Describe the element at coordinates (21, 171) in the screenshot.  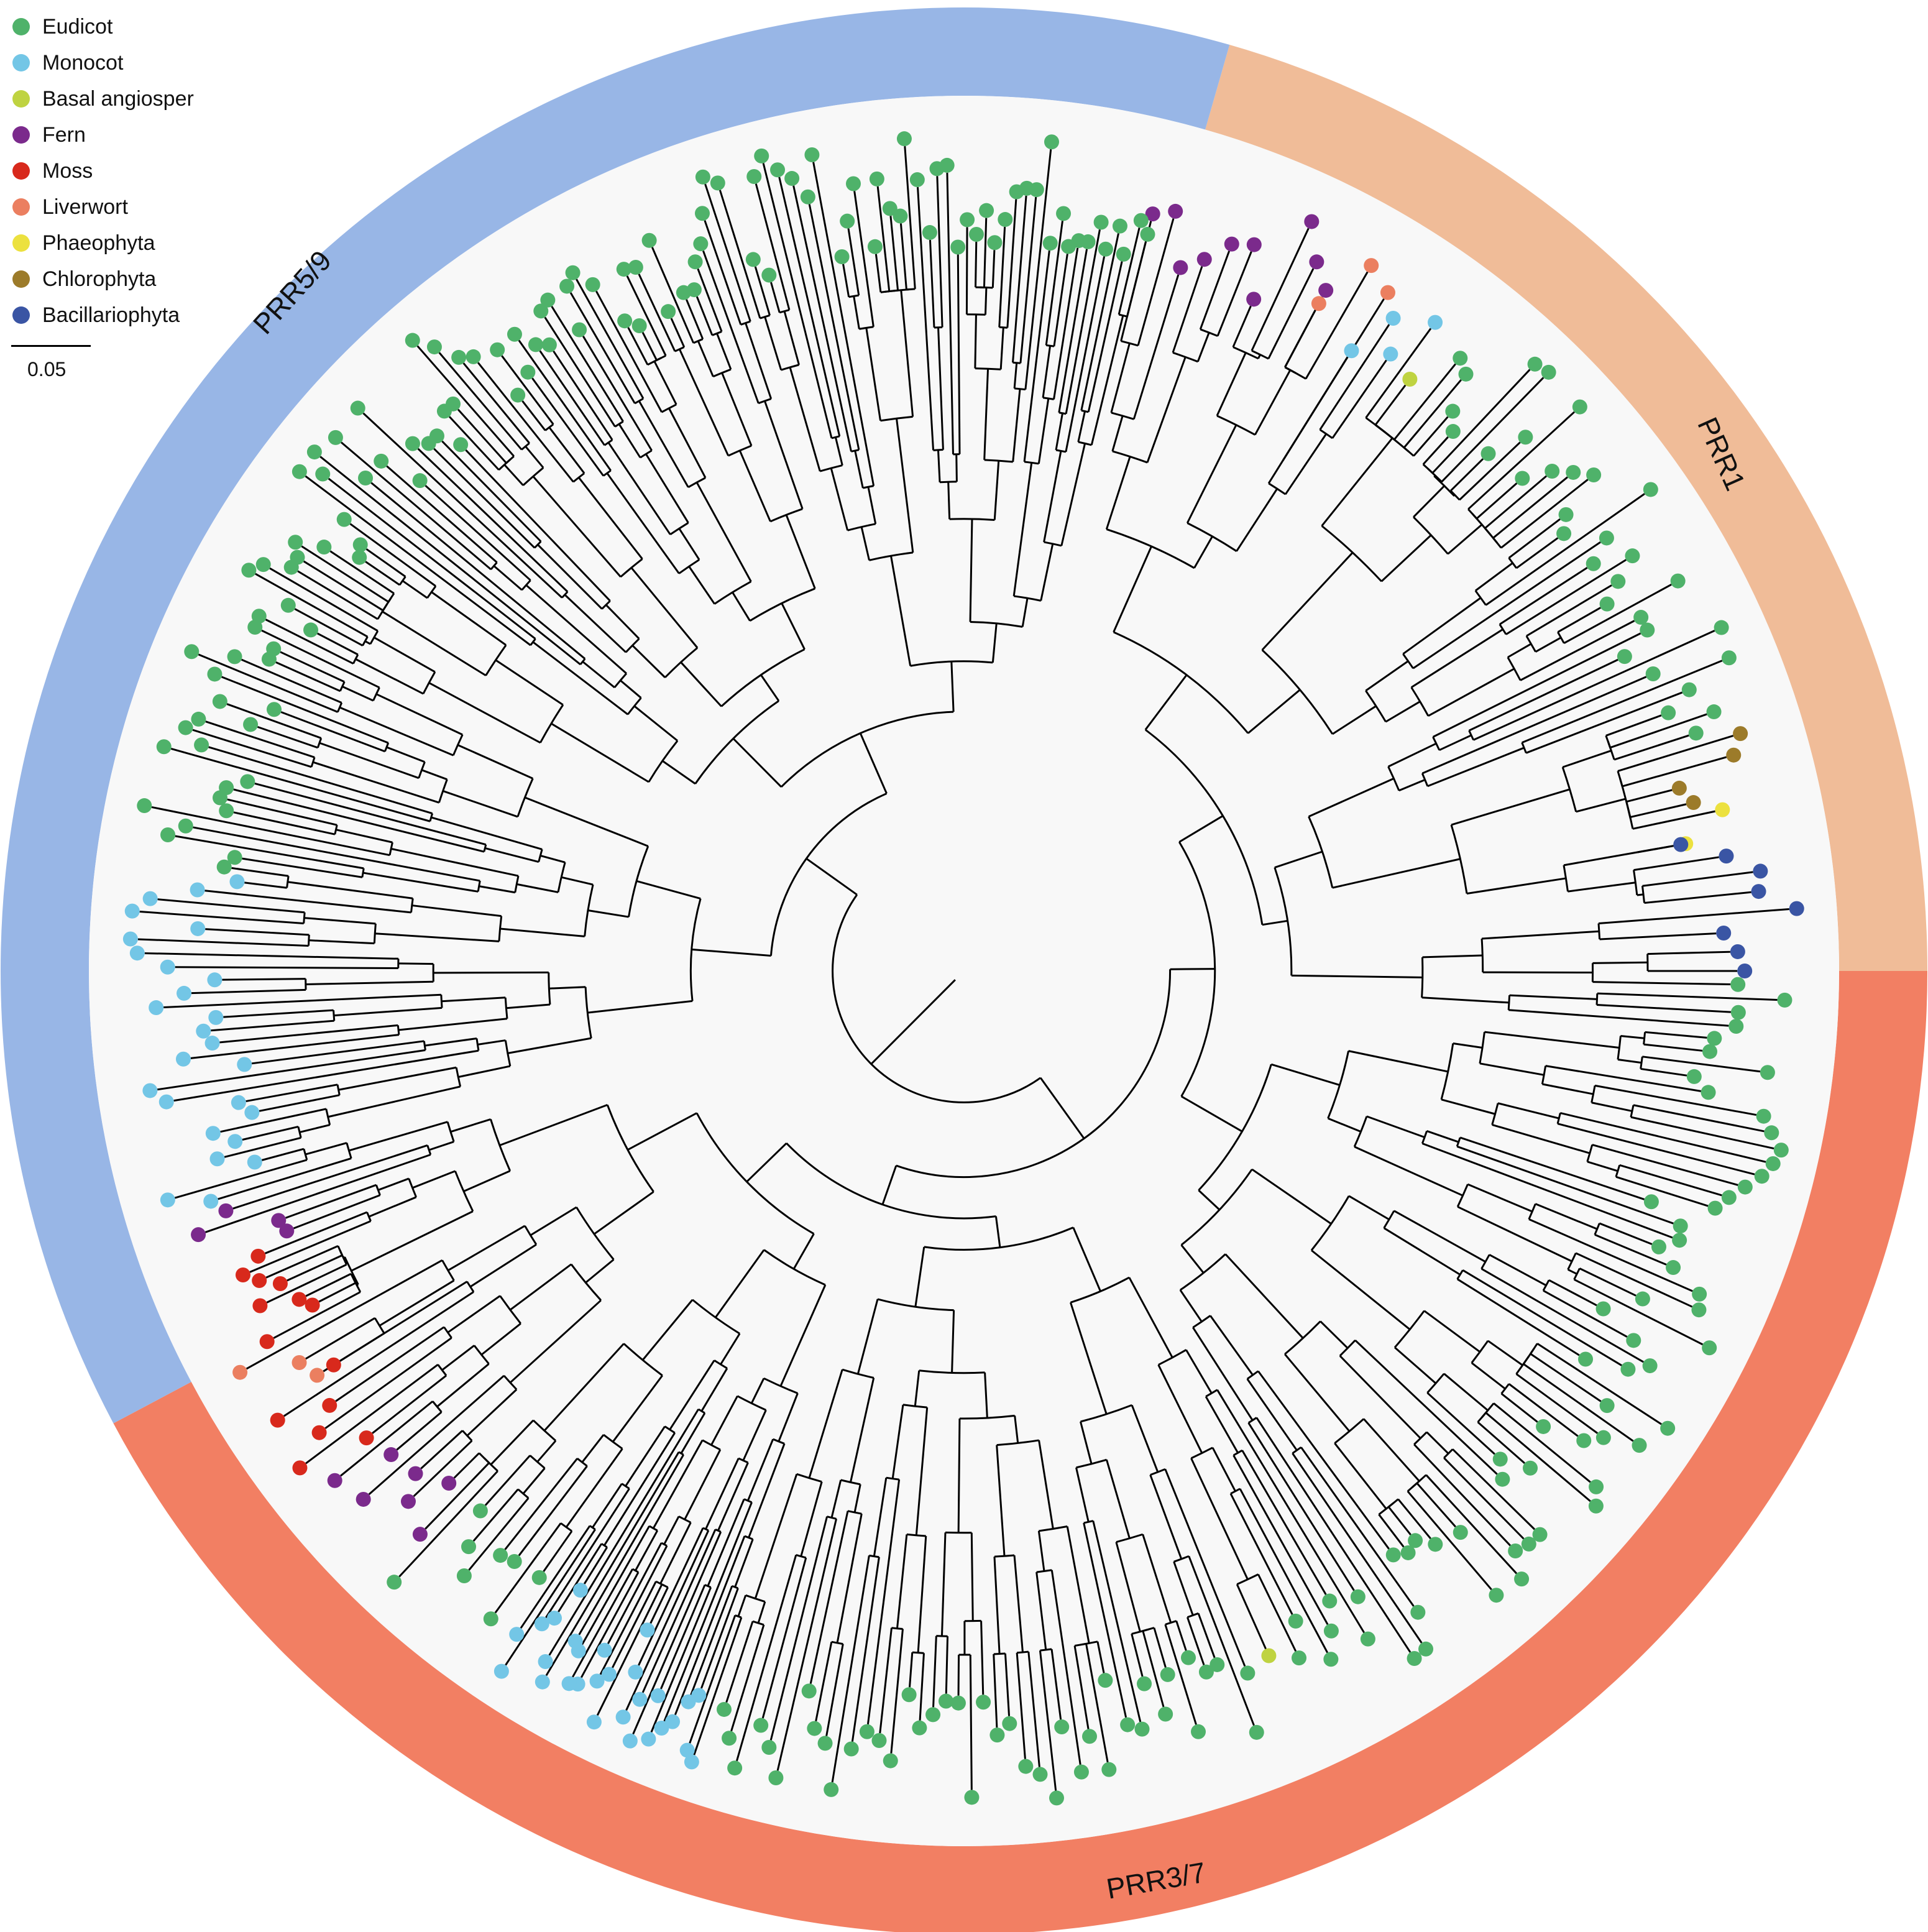
I see `moss-dot-icon` at that location.